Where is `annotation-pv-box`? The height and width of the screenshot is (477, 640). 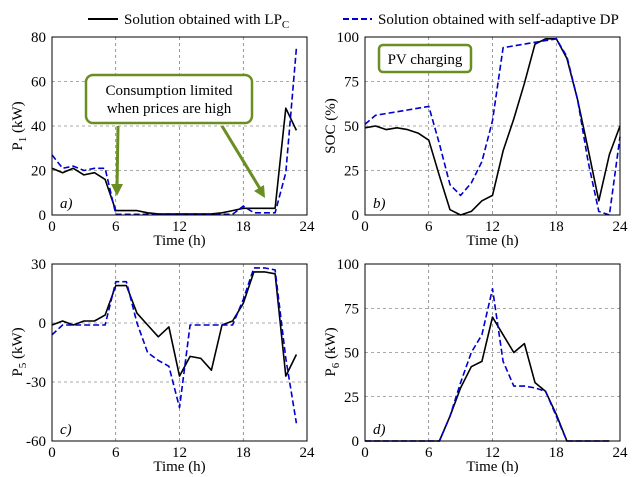 annotation-pv-box is located at coordinates (425, 58).